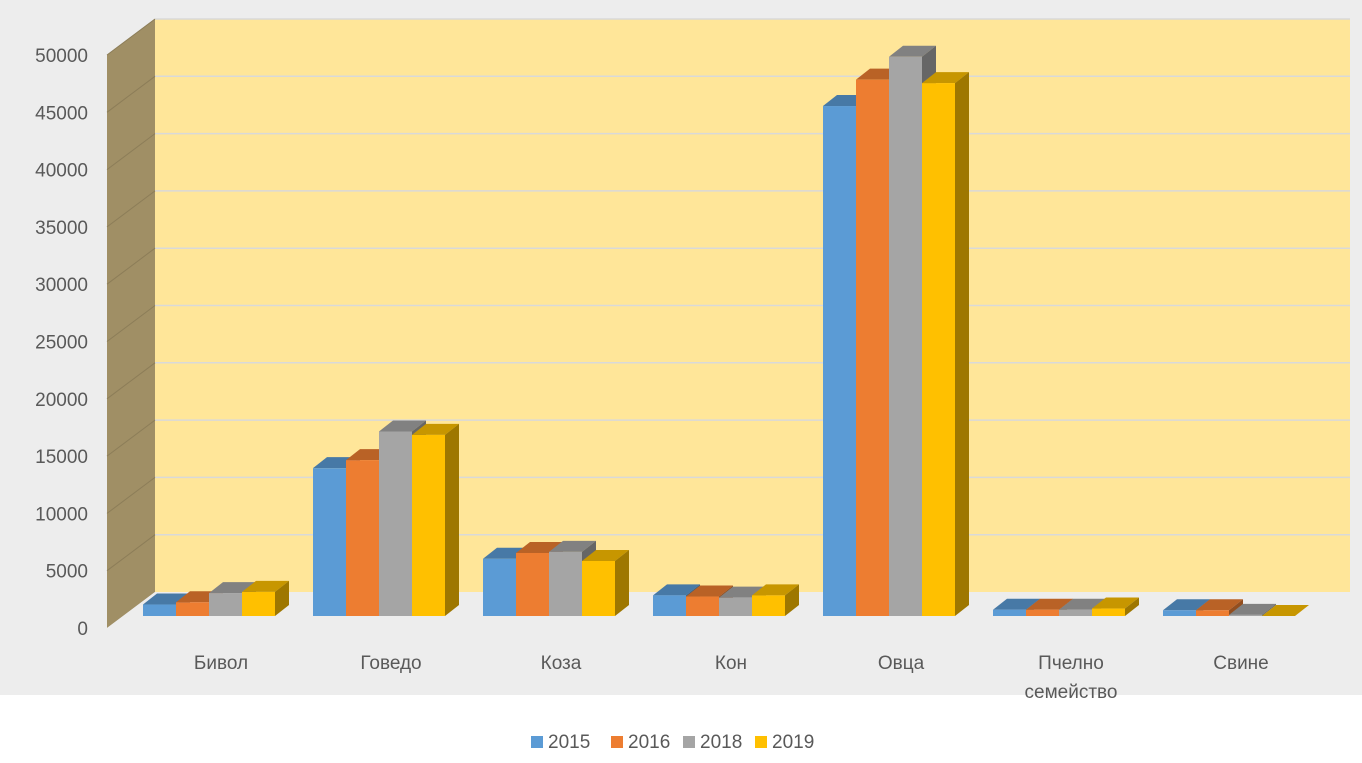 This screenshot has height=763, width=1362. Describe the element at coordinates (1071, 663) in the screenshot. I see `x-category-label: Пчелно` at that location.